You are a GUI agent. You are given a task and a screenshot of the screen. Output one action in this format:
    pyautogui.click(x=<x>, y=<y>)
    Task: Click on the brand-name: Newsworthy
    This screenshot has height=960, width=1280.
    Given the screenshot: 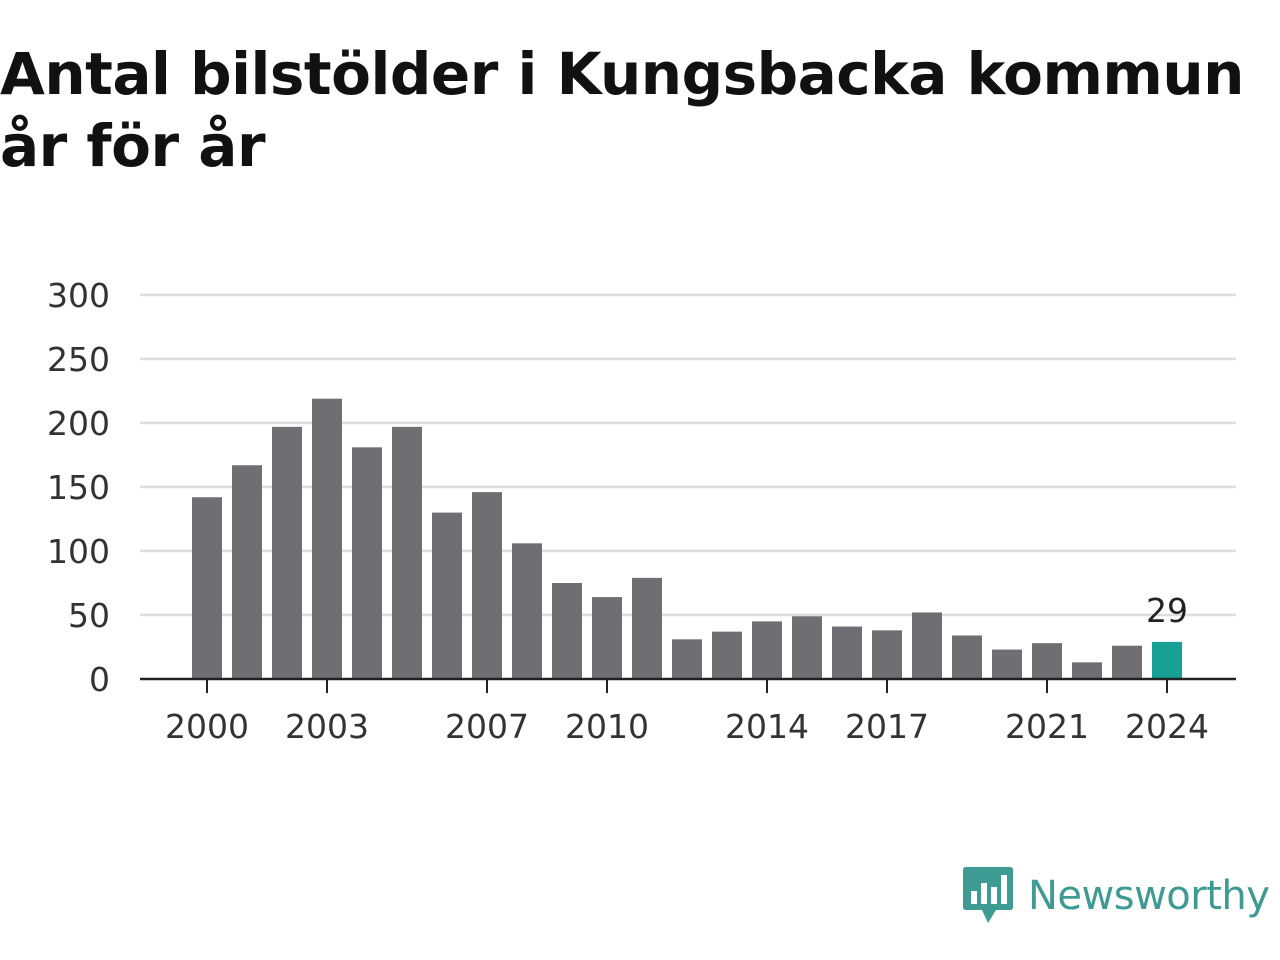 What is the action you would take?
    pyautogui.click(x=1149, y=896)
    